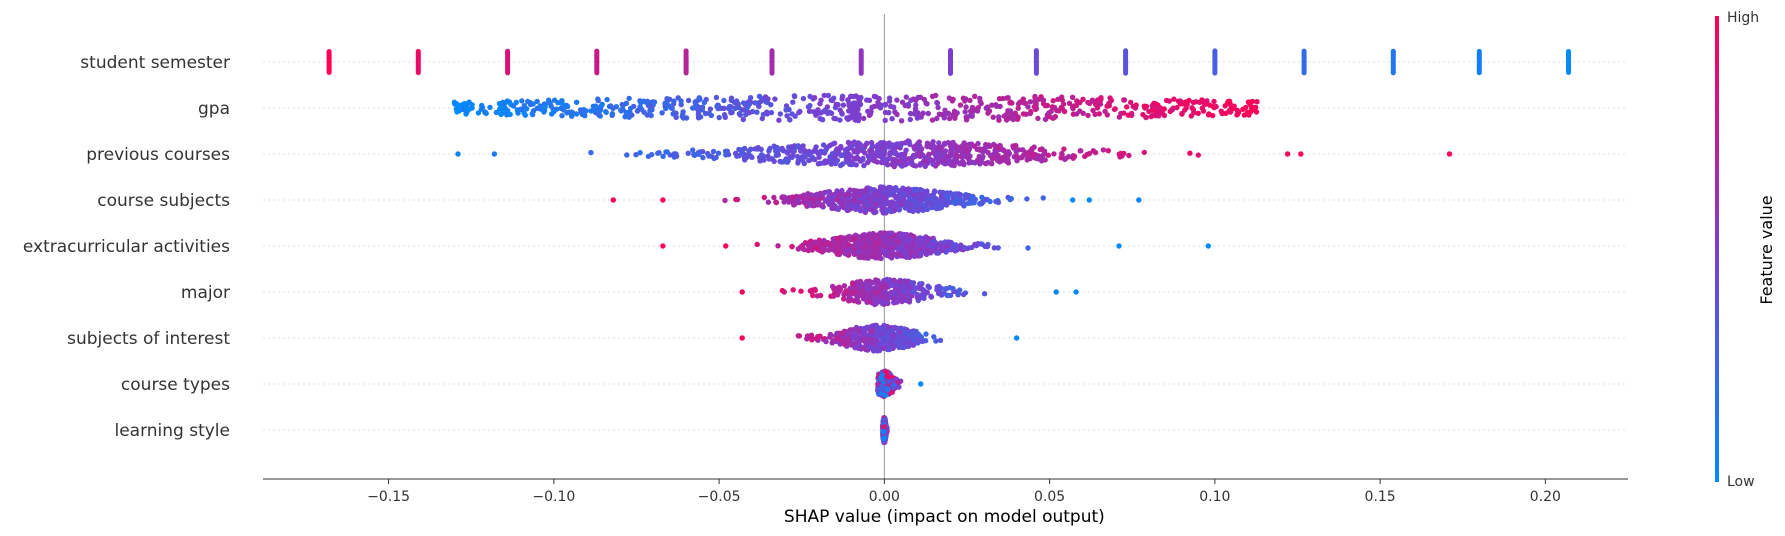  Describe the element at coordinates (388, 497) in the screenshot. I see `x-tick-label: −0.15` at that location.